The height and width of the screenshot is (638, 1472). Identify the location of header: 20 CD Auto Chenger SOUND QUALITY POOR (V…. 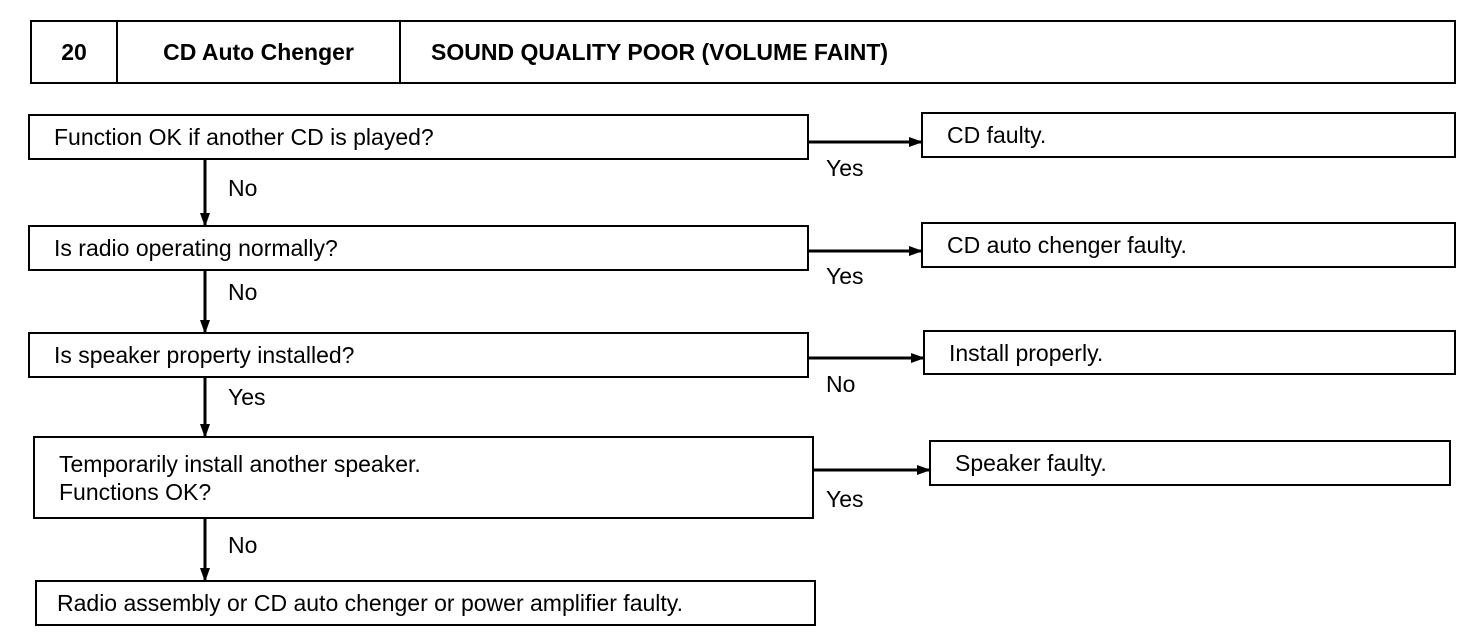
(743, 52).